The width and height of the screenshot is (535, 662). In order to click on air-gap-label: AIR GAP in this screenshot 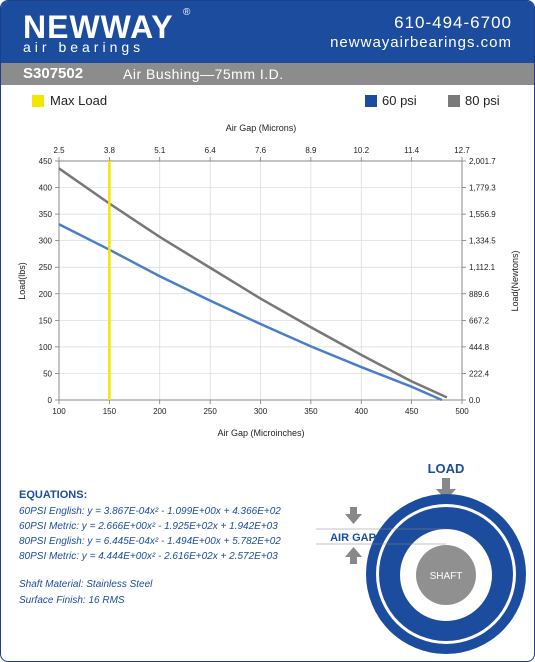, I will do `click(353, 538)`.